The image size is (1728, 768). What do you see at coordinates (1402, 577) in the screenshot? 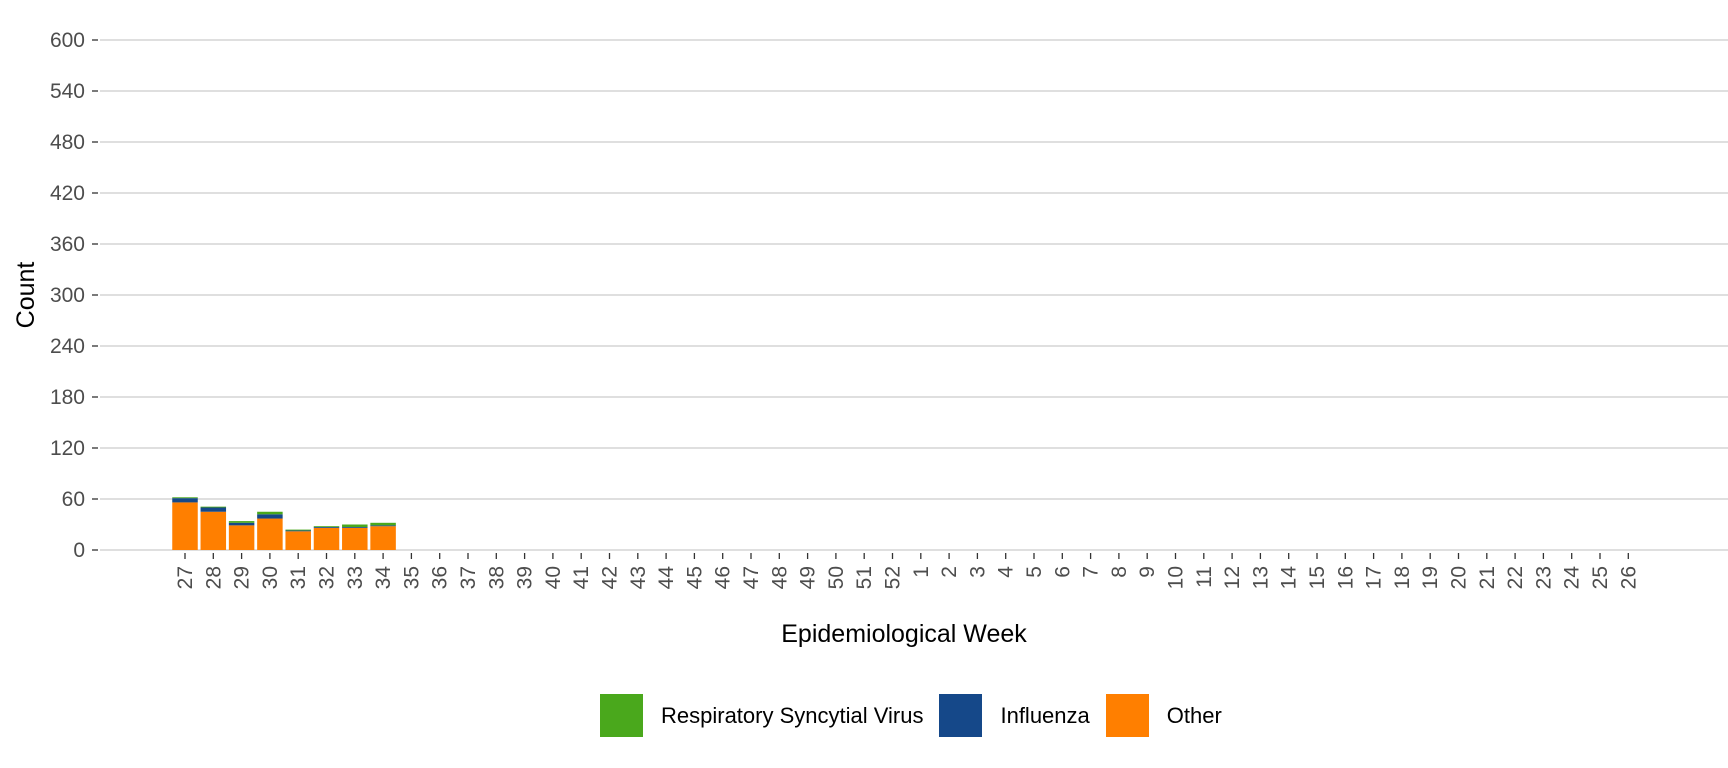
I see `x-tick-label: 18` at bounding box center [1402, 577].